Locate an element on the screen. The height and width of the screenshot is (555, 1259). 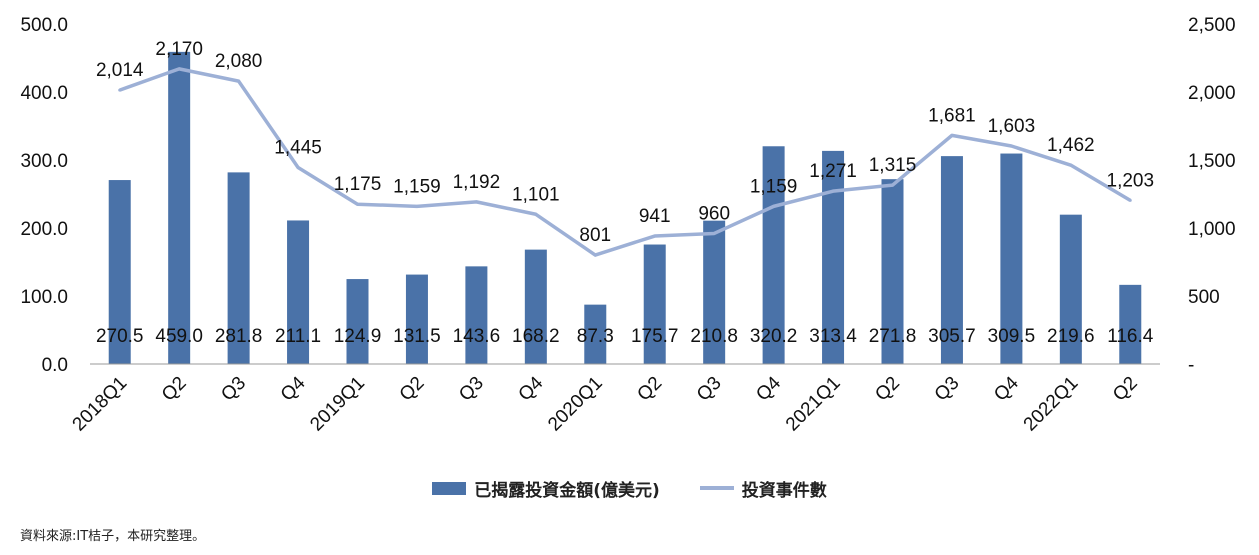
line-data-label: 1,681 is located at coordinates (952, 115).